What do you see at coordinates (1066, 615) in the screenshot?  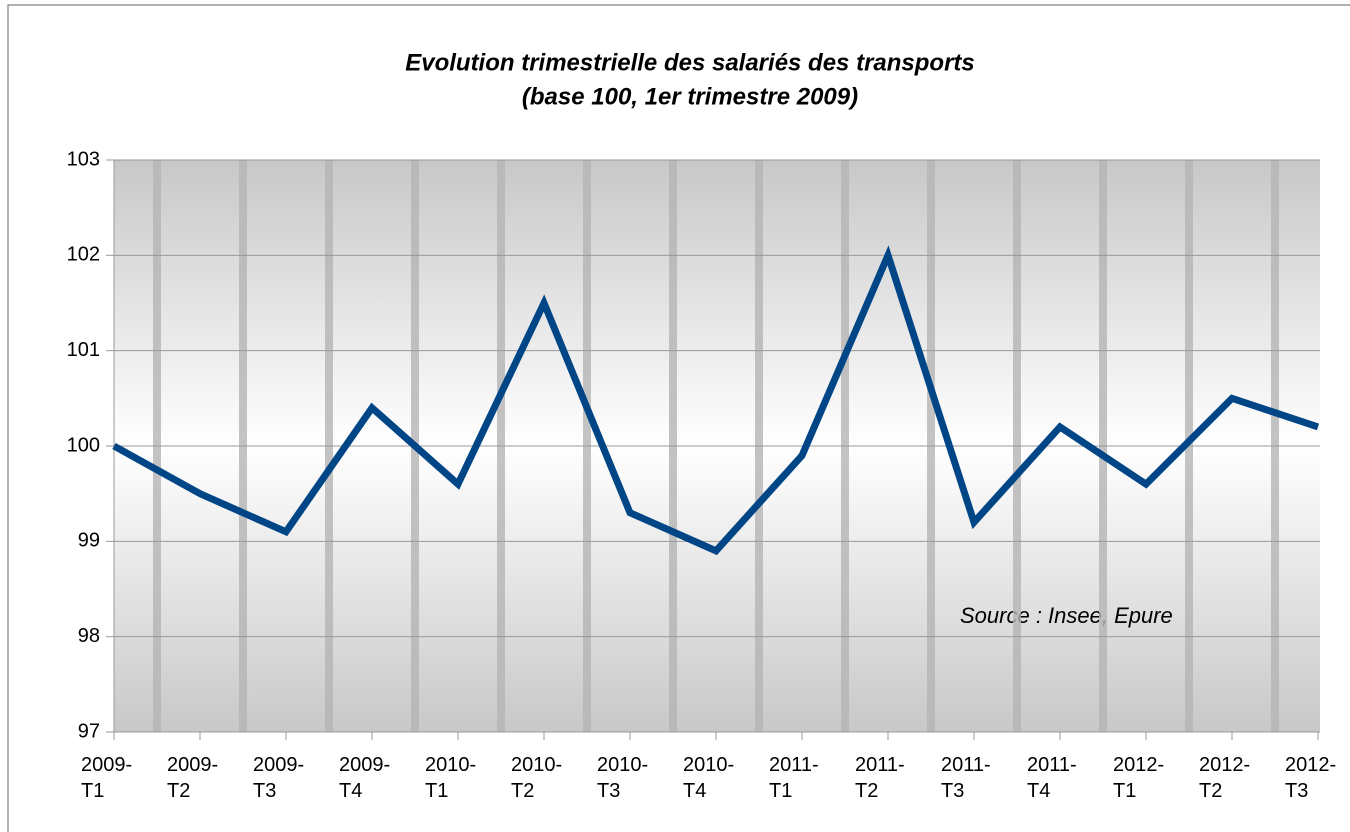 I see `annotation: Source : Insee, Epure` at bounding box center [1066, 615].